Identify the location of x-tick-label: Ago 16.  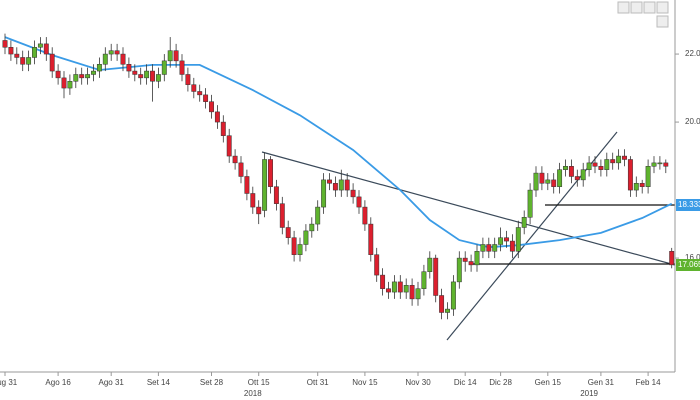
(58, 382).